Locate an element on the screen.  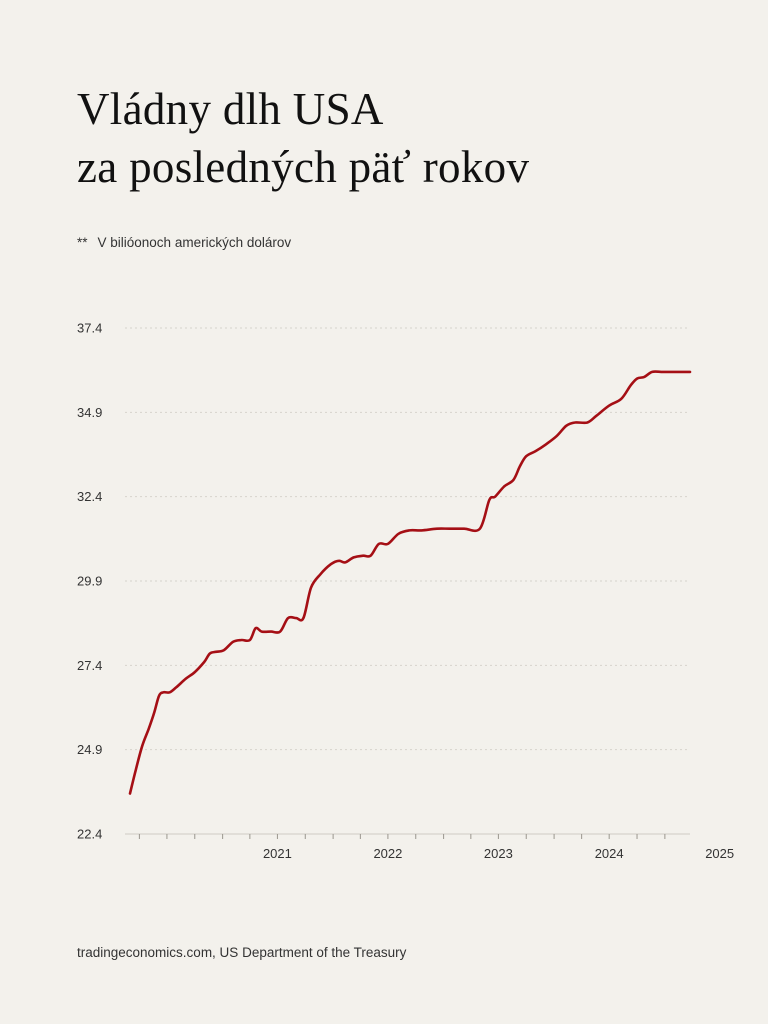
unit-note: ** V bilióonoch amerických dolárov is located at coordinates (184, 242).